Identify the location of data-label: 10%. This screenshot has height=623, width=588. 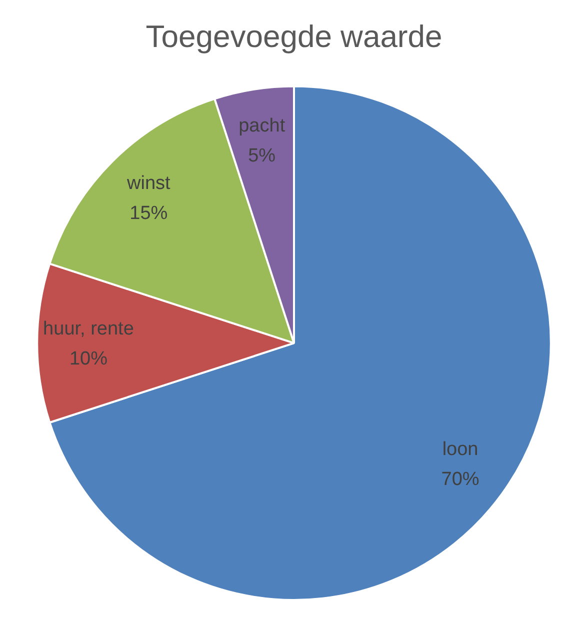
(88, 359).